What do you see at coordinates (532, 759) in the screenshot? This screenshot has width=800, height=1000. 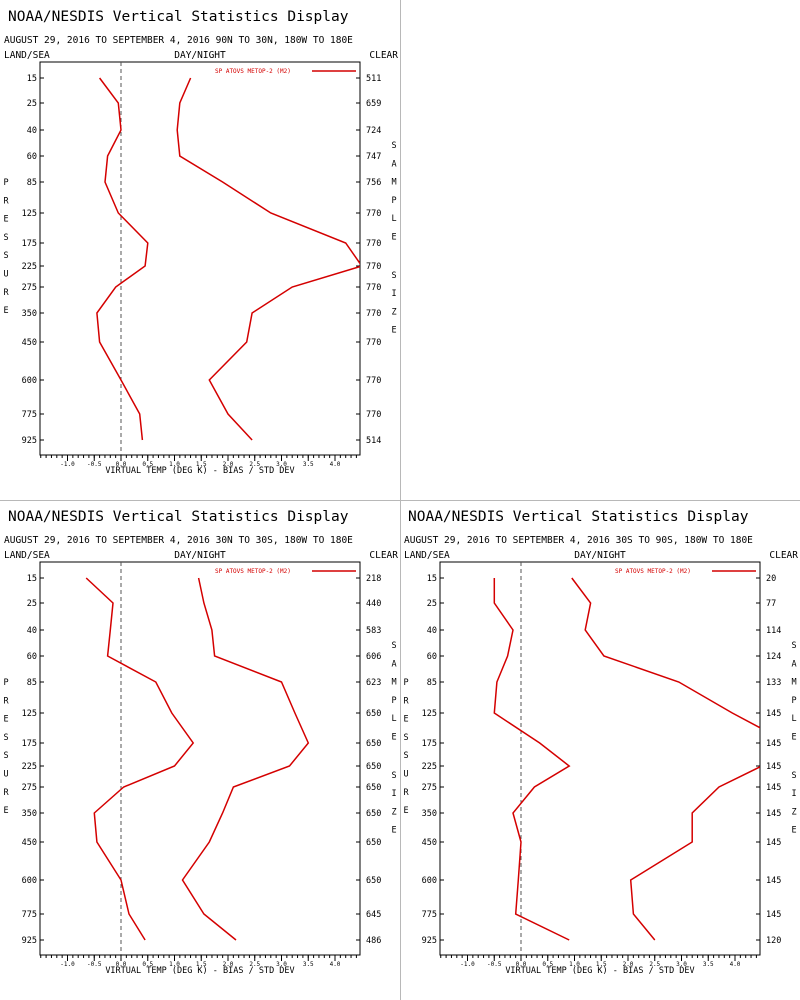 I see `bias-line` at bounding box center [532, 759].